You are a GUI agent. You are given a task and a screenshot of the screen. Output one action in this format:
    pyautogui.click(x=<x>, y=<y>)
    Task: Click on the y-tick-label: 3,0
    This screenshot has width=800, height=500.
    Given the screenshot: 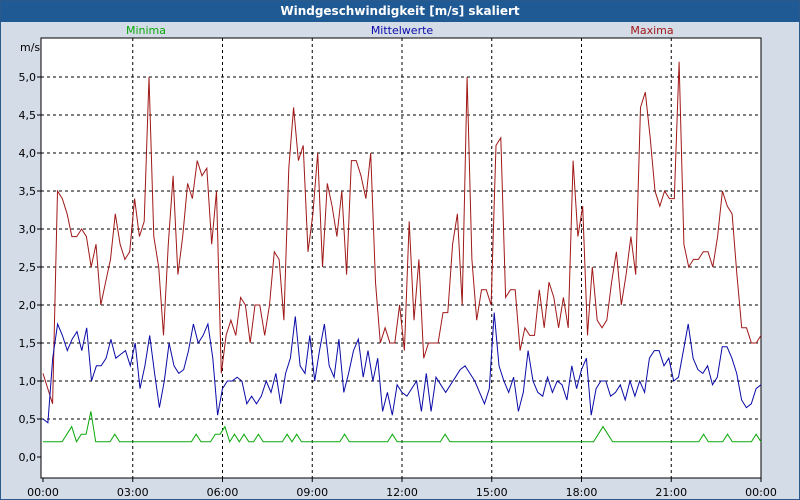 What is the action you would take?
    pyautogui.click(x=28, y=229)
    